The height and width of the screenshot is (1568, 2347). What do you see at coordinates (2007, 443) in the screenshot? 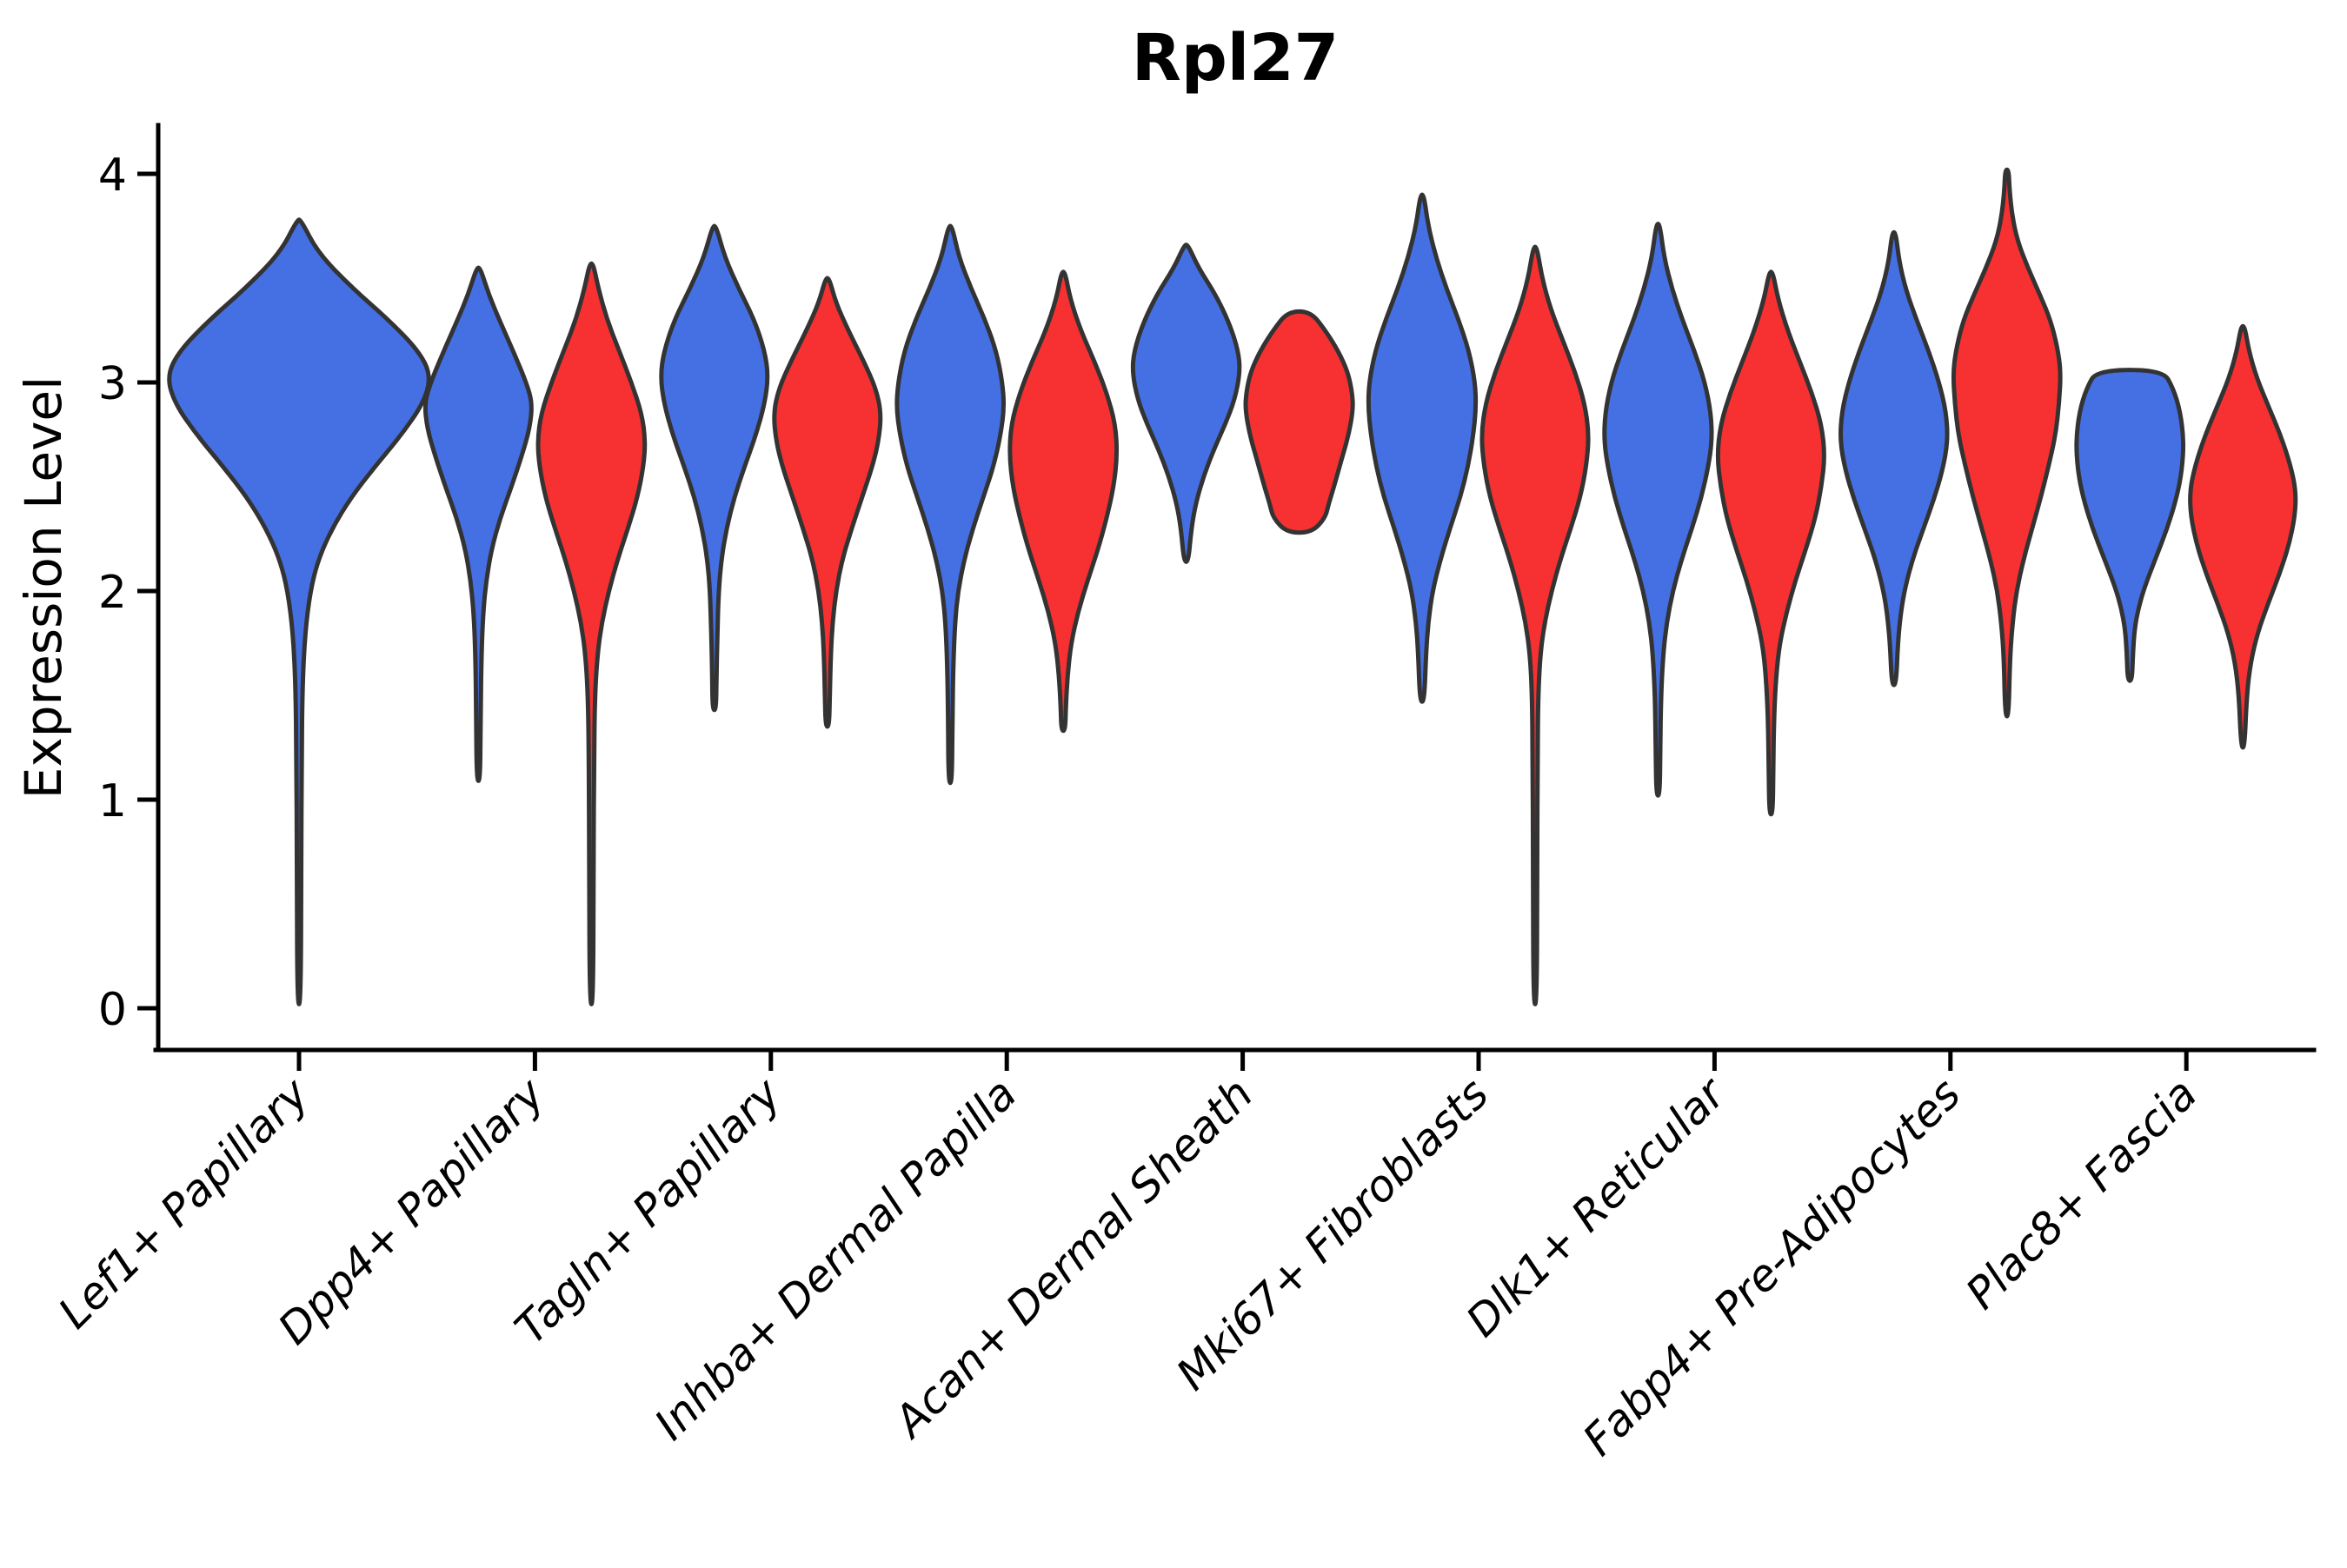
I see `violin-fabp4-group2` at bounding box center [2007, 443].